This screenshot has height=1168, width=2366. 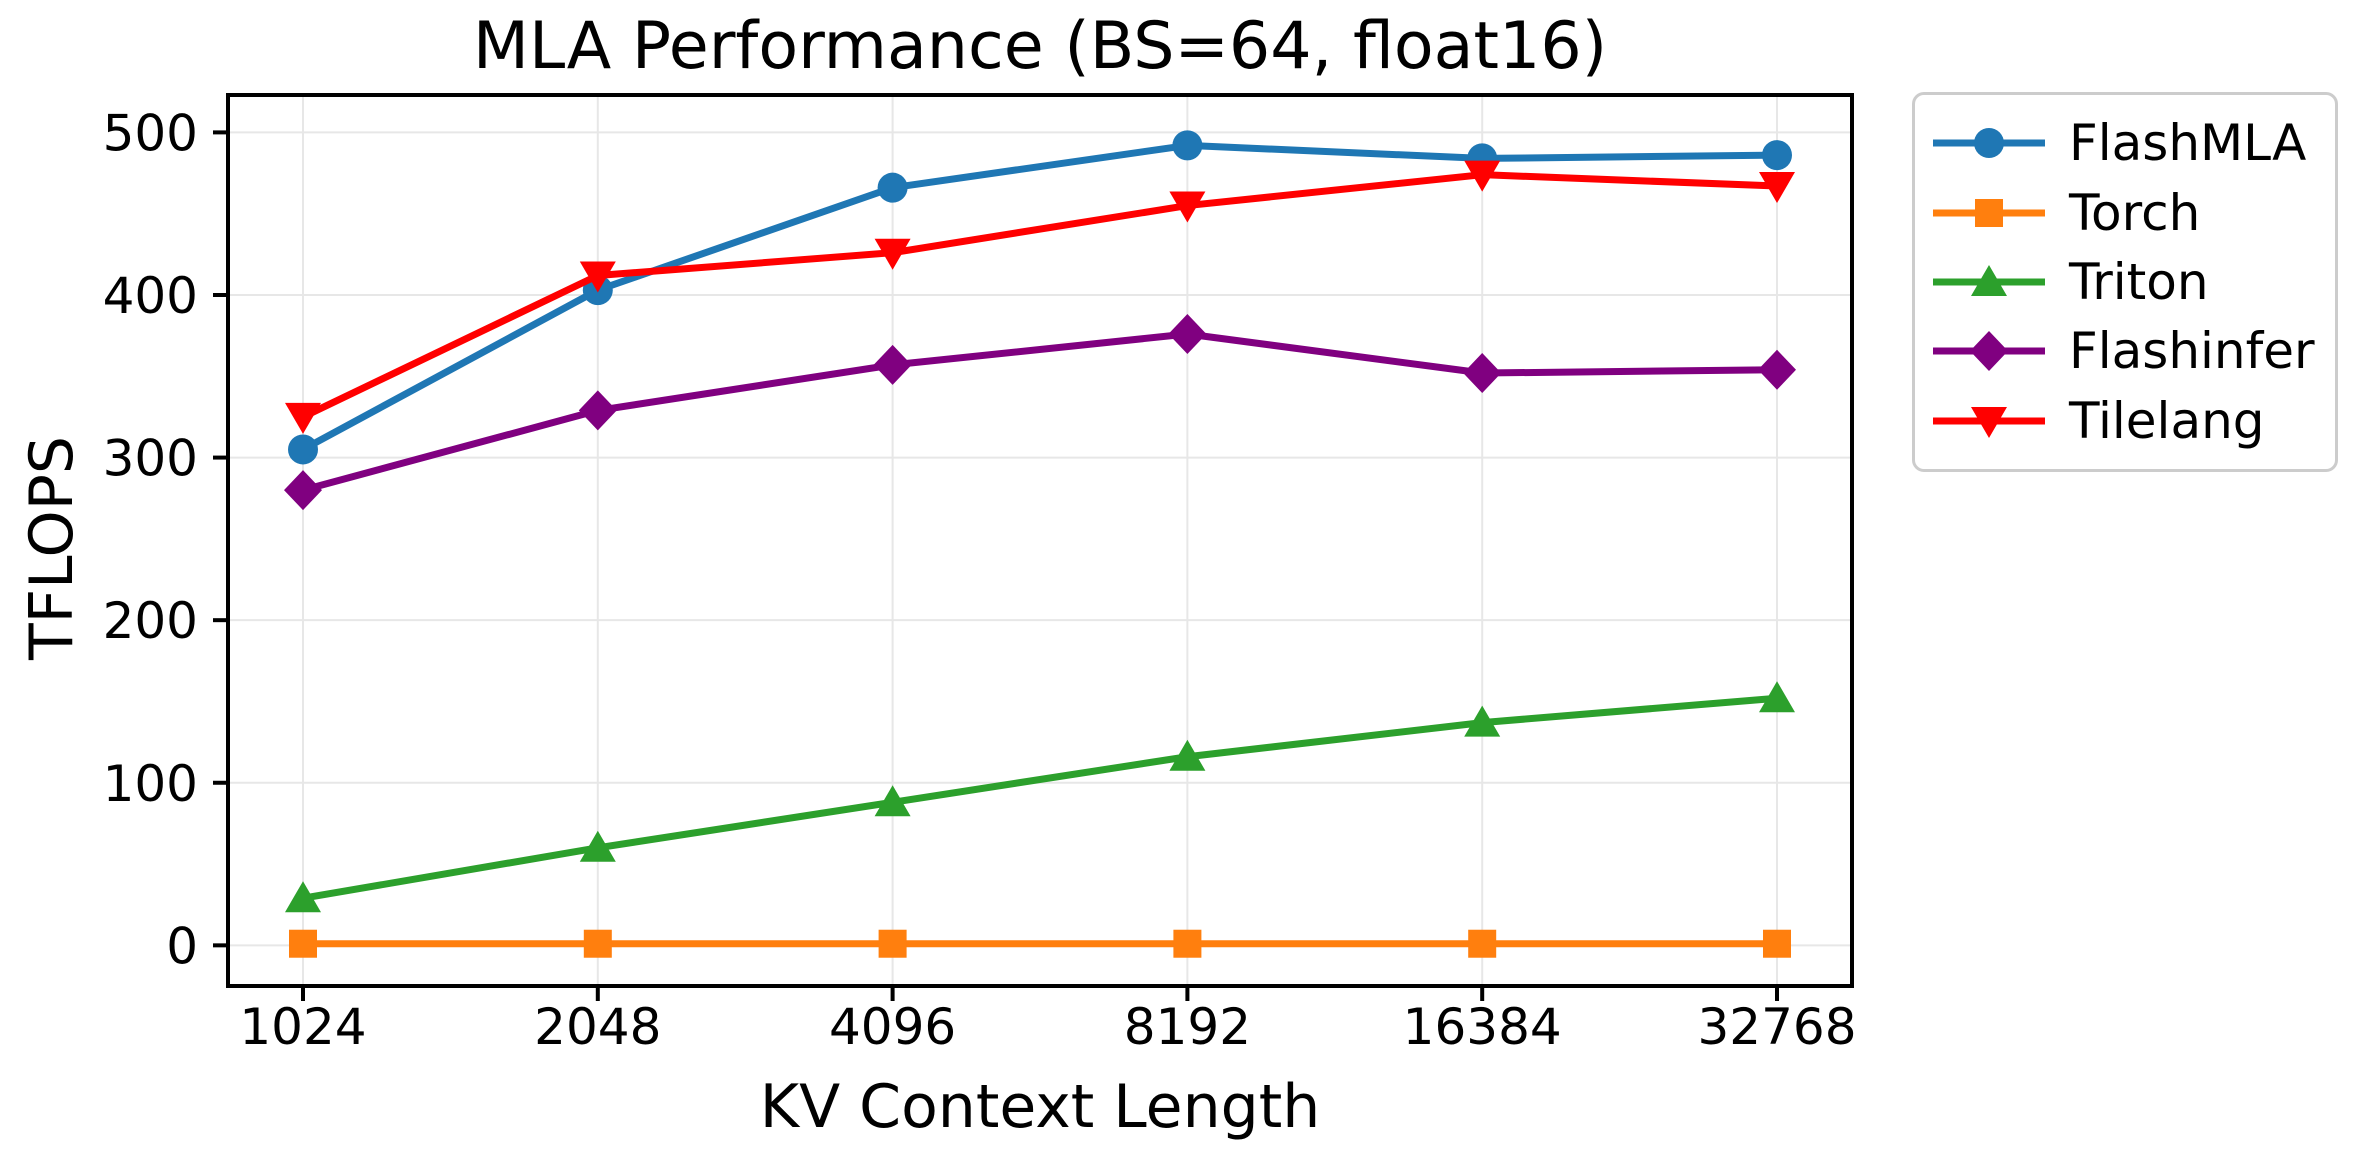 I want to click on x-tick-label-1024: 1024, so click(x=302, y=1027).